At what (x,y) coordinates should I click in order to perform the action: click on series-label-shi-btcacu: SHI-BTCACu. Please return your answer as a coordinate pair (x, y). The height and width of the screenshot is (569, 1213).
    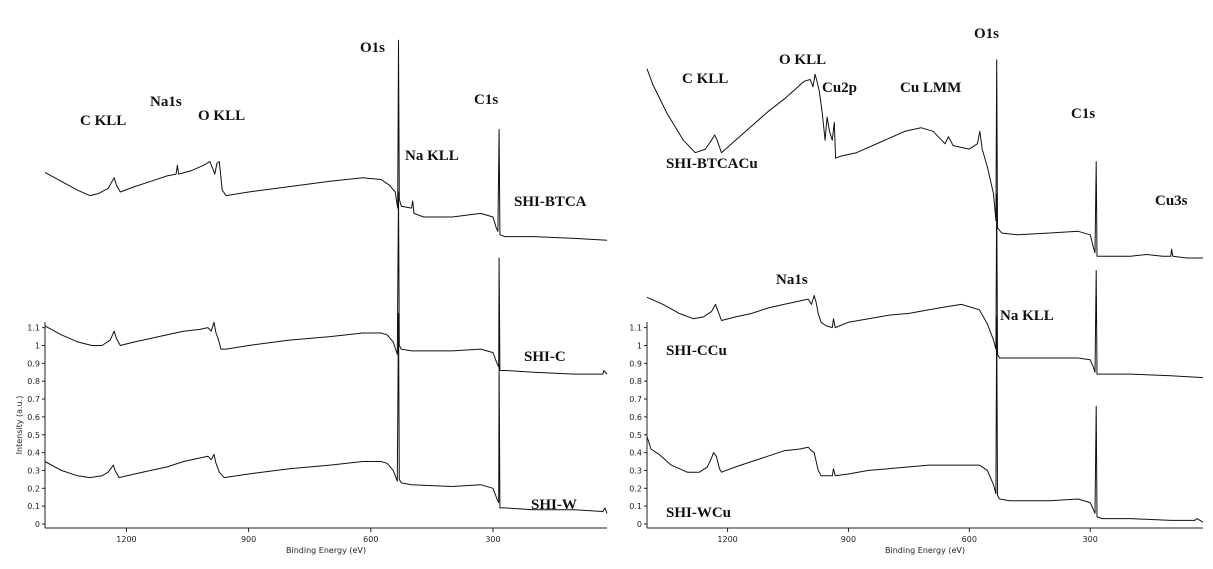
    Looking at the image, I should click on (712, 164).